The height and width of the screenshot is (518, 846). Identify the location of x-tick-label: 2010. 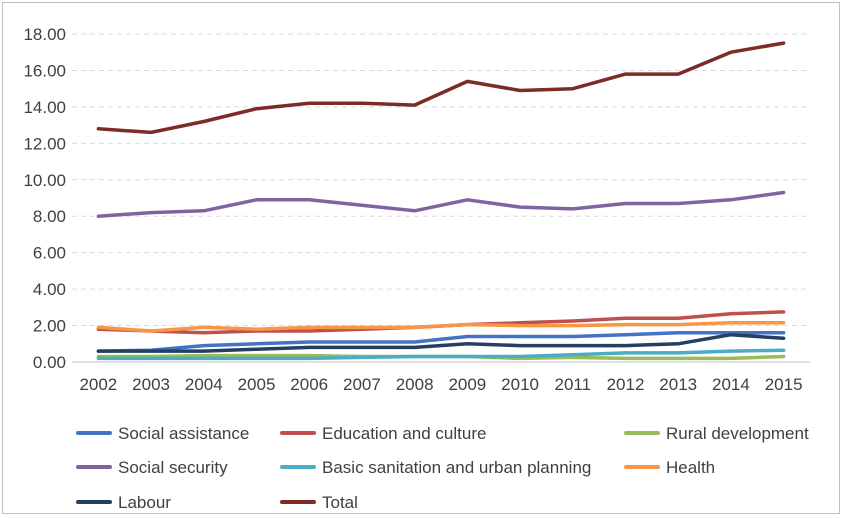
(520, 384).